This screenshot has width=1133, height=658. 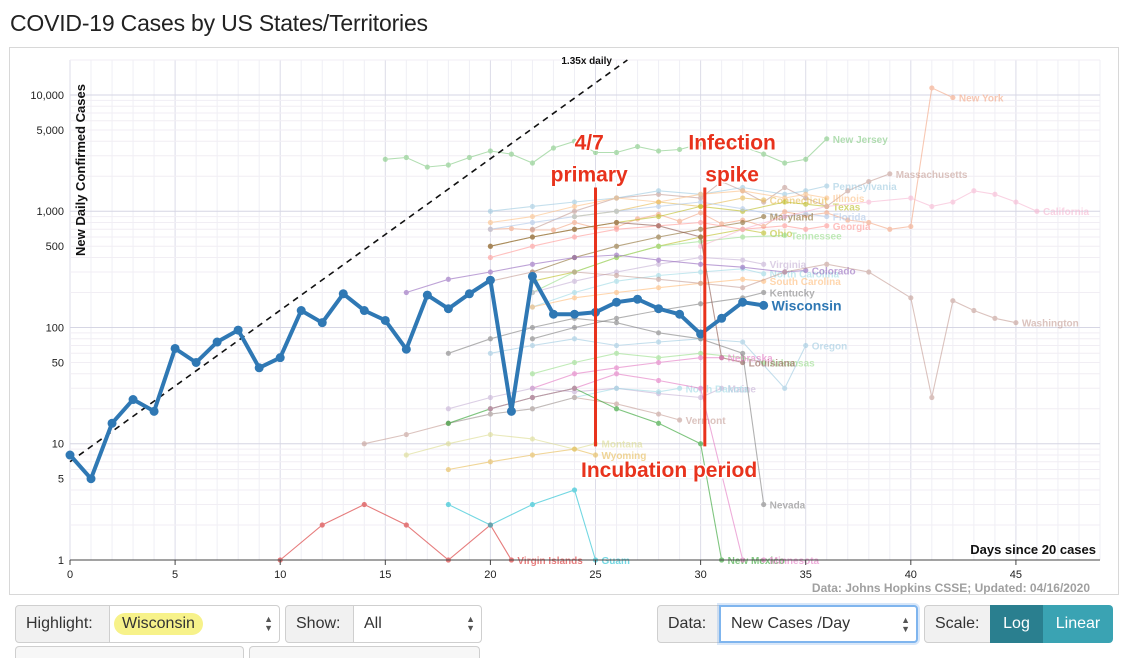 What do you see at coordinates (1078, 624) in the screenshot?
I see `scale-linear-button: Linear` at bounding box center [1078, 624].